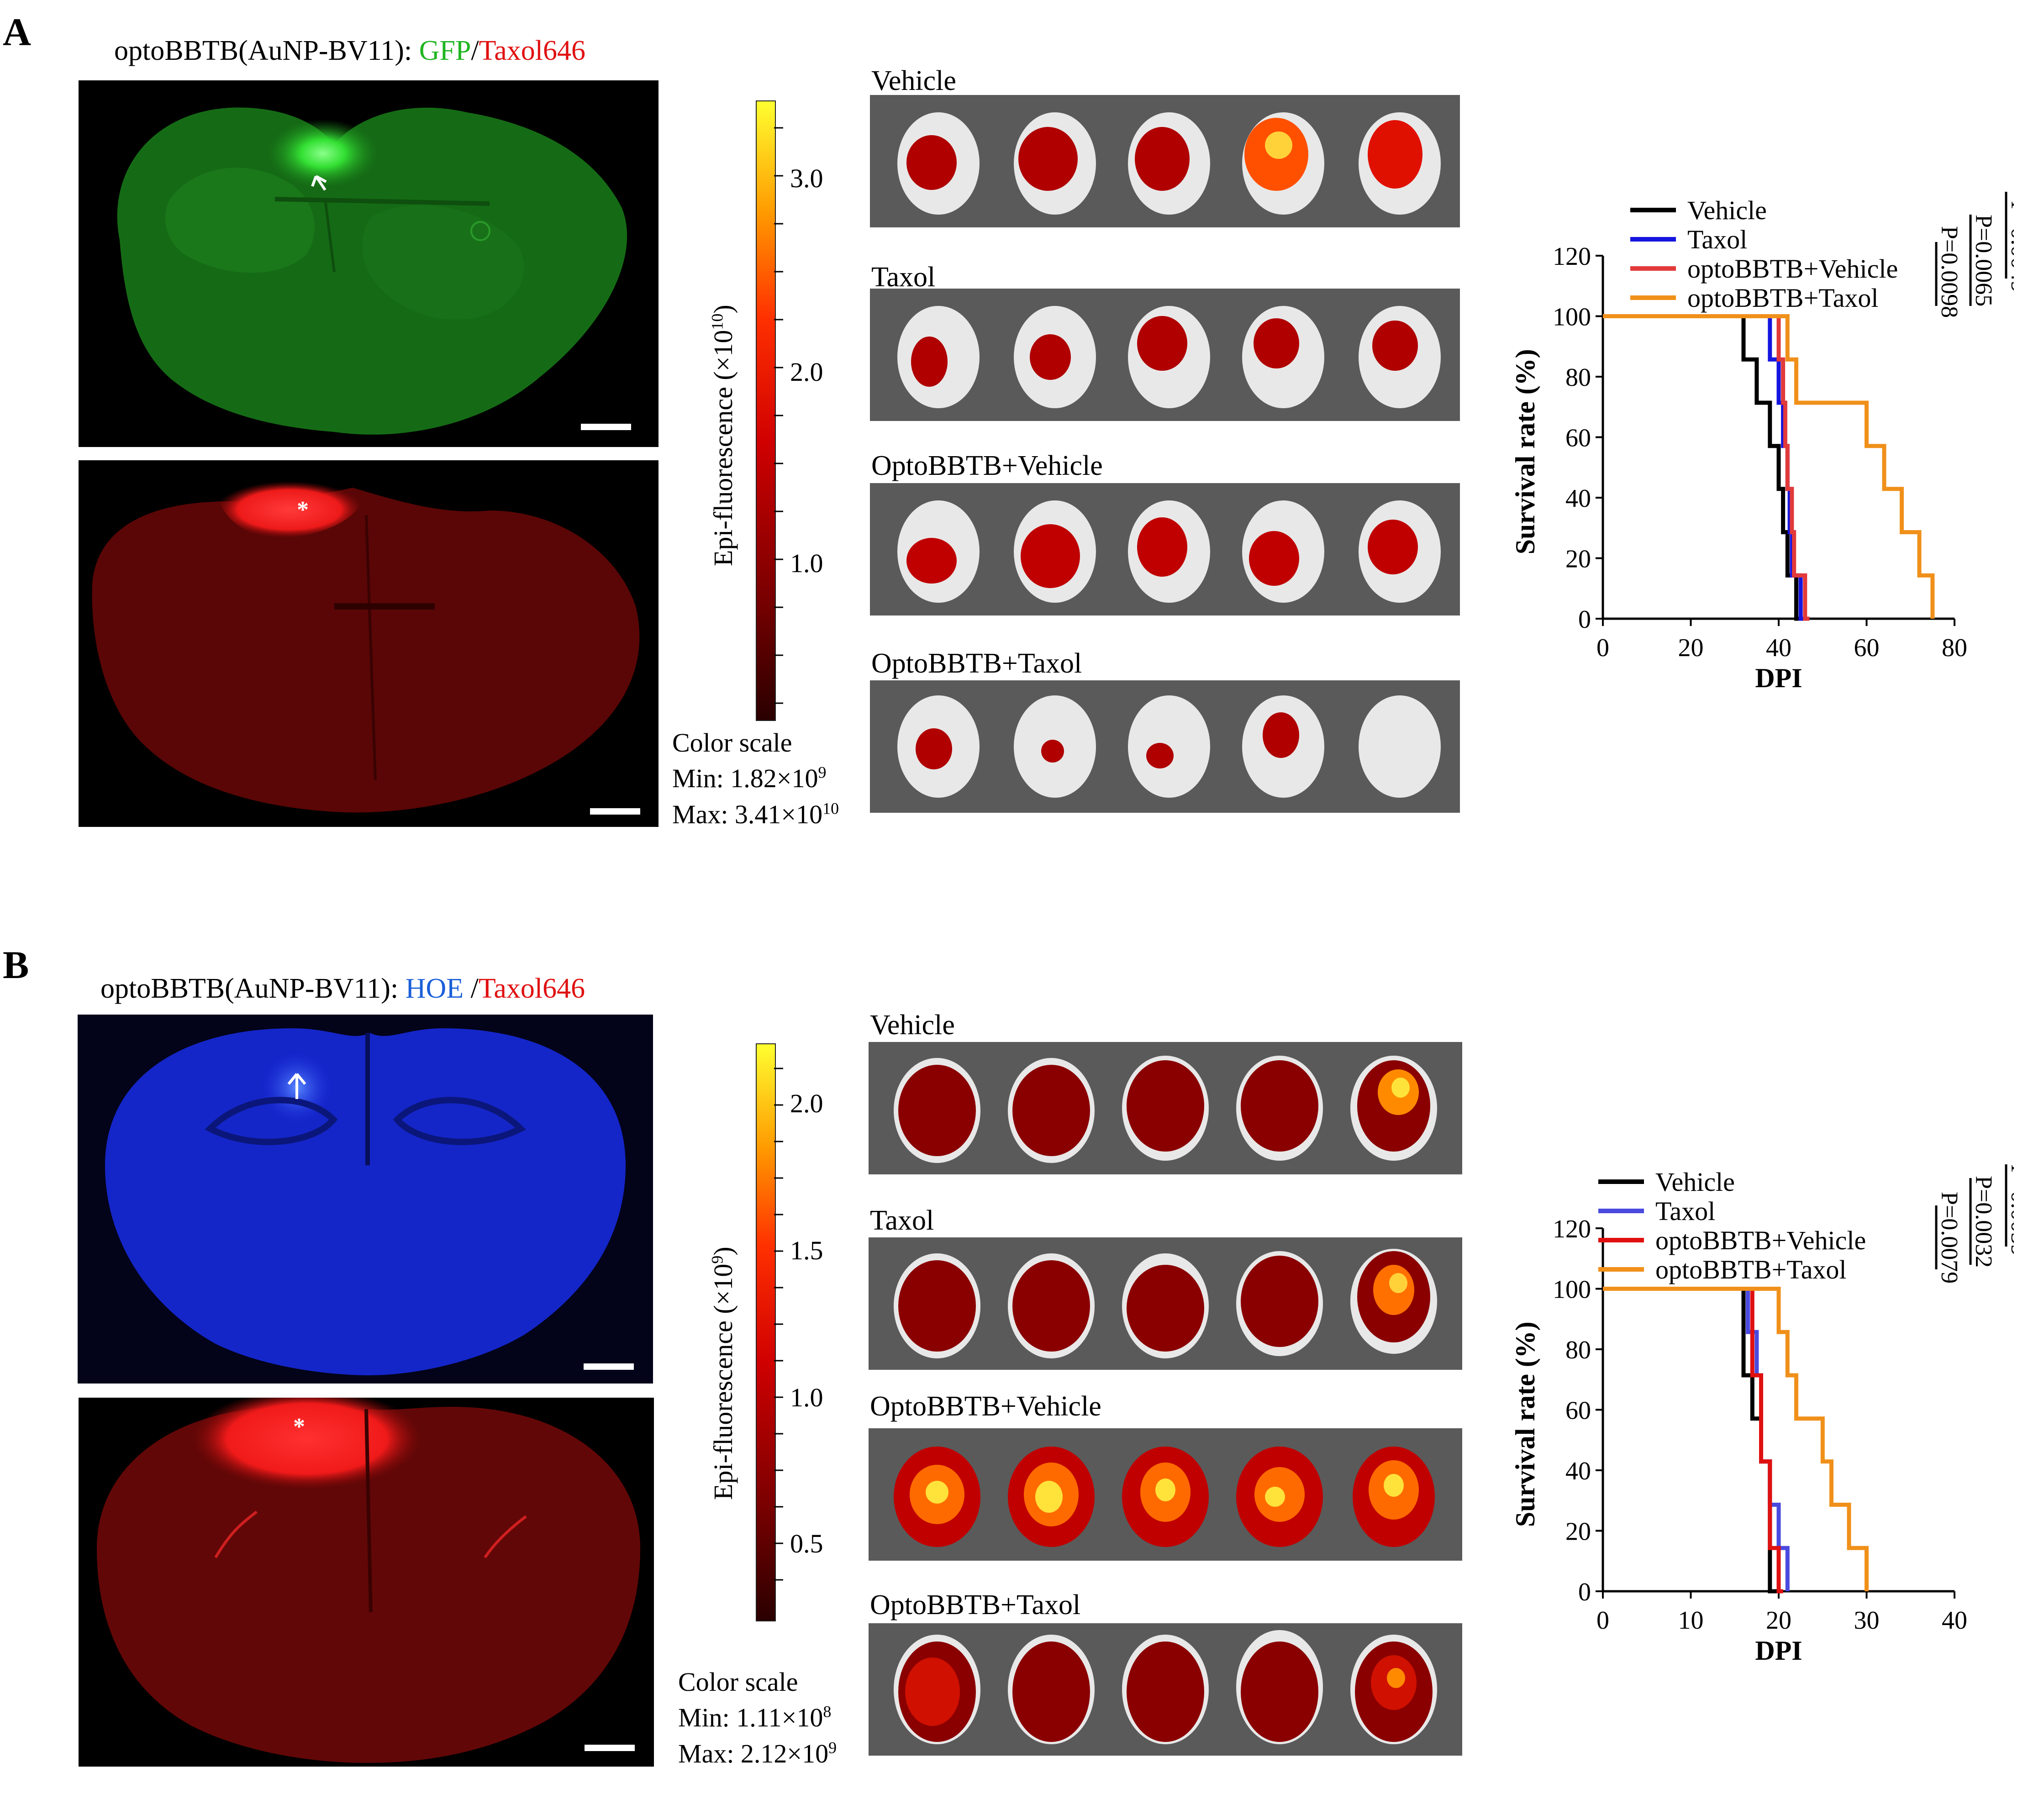 The height and width of the screenshot is (1794, 2044). I want to click on ivis-strip-vehicle, so click(1165, 161).